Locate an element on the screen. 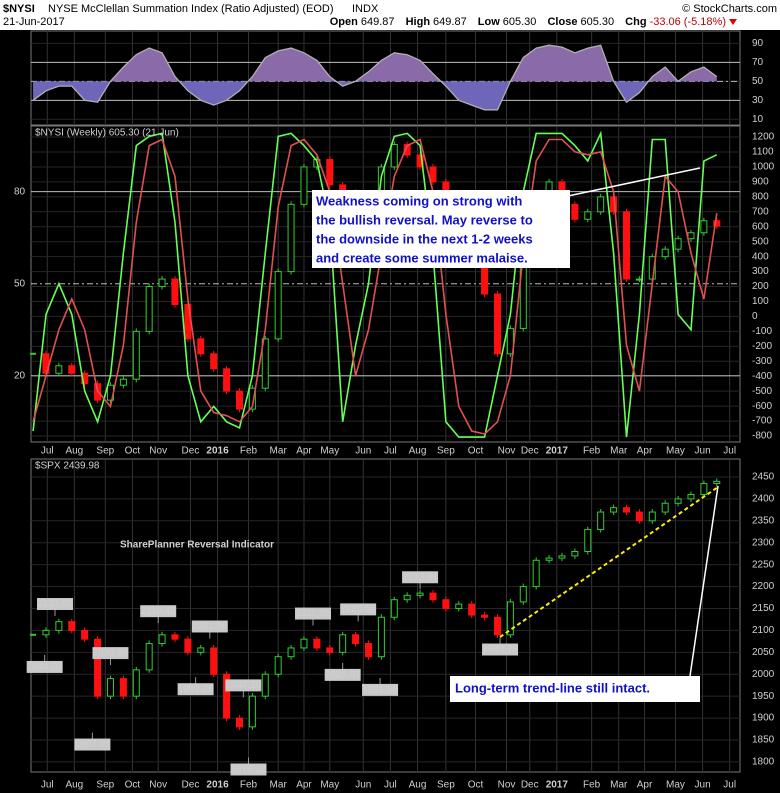 The image size is (780, 793). price-label: 2116.48 is located at coordinates (158, 611).